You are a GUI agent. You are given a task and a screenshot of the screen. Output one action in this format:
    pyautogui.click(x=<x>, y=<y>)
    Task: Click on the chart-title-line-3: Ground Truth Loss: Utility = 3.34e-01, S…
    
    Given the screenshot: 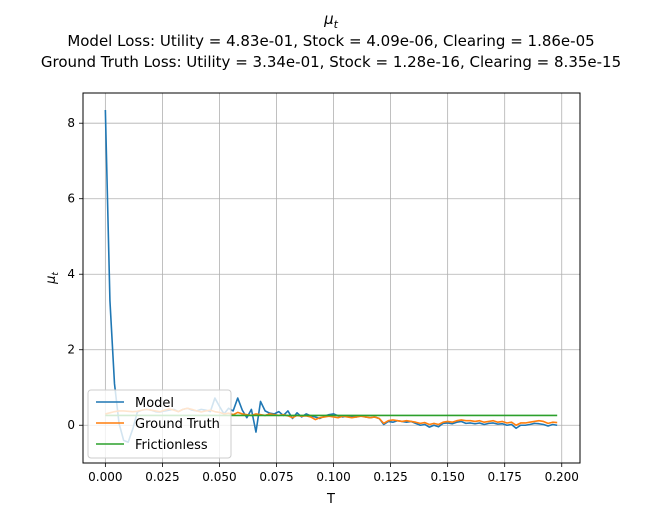 What is the action you would take?
    pyautogui.click(x=331, y=62)
    